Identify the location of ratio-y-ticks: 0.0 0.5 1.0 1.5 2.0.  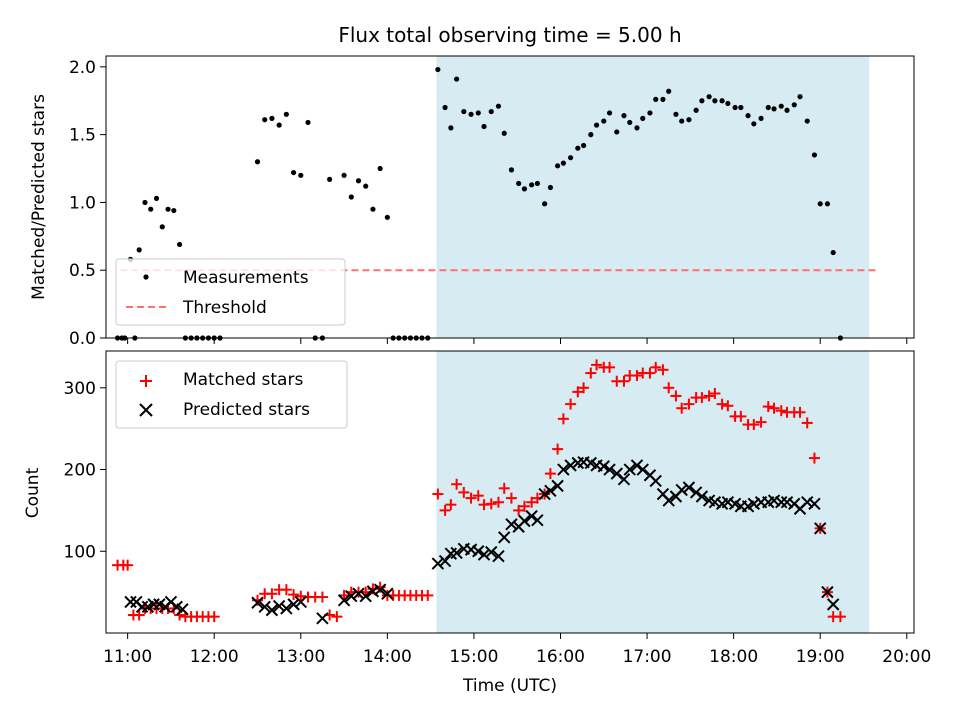
(87, 203).